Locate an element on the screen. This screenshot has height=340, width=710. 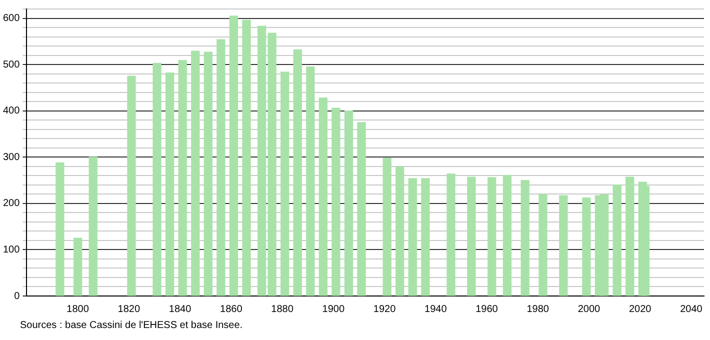
y-tick-label: 600 is located at coordinates (11, 18).